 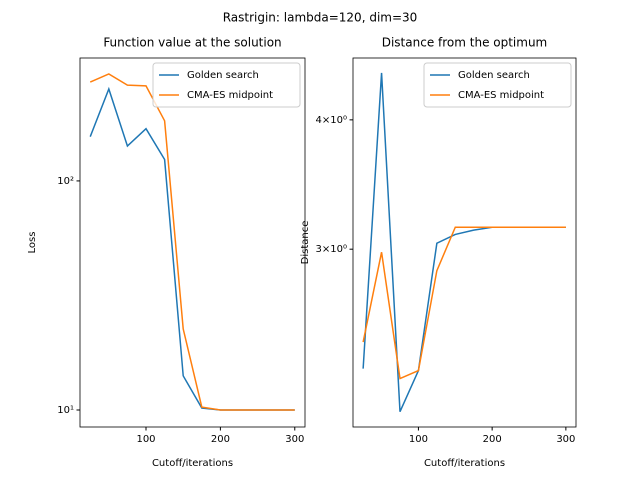 What do you see at coordinates (465, 43) in the screenshot?
I see `axes-title: Distance from the optimum` at bounding box center [465, 43].